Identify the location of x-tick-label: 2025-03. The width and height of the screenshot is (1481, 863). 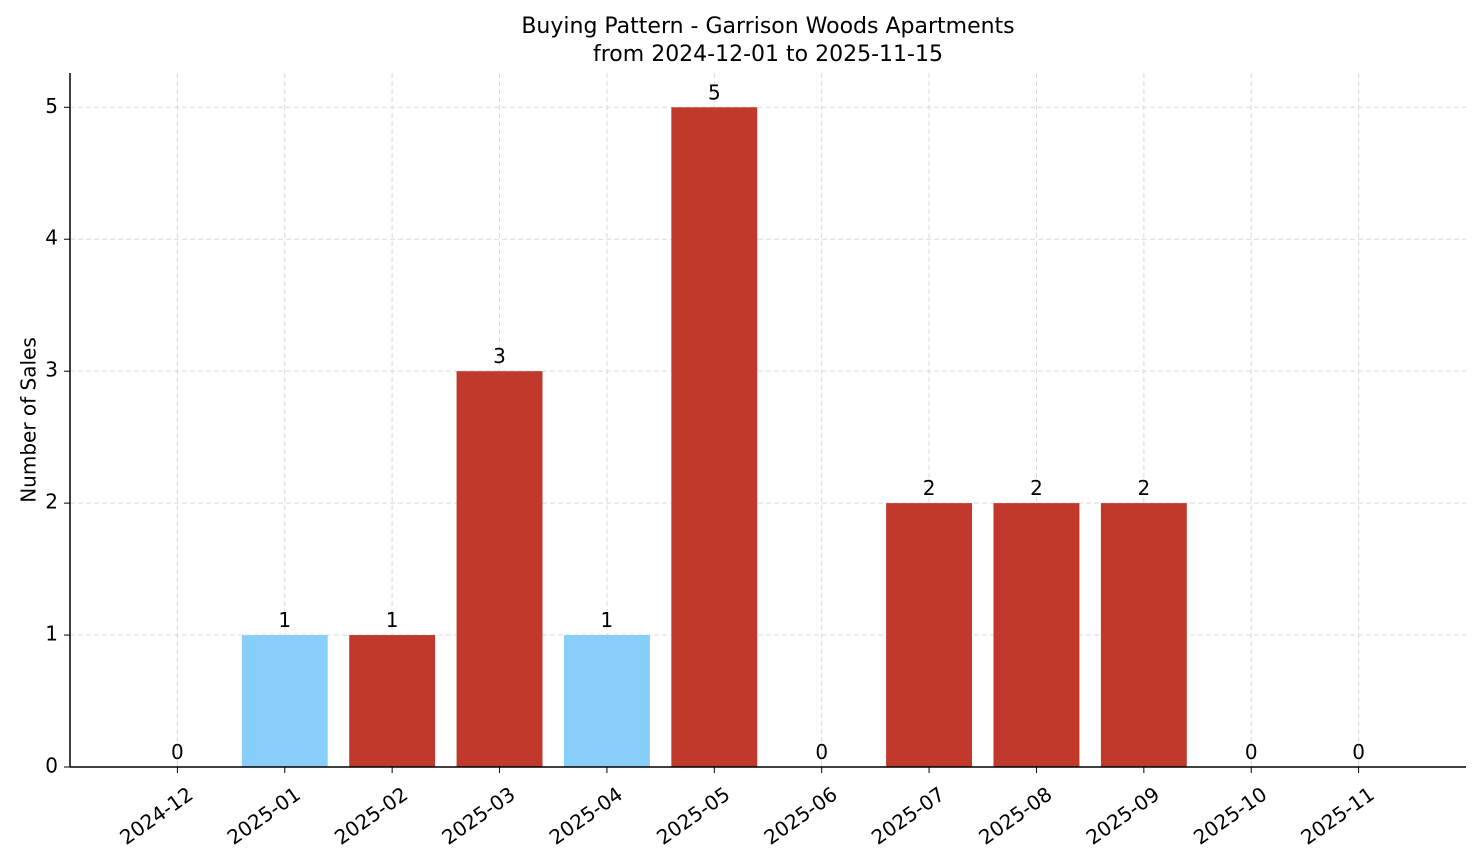
(478, 816).